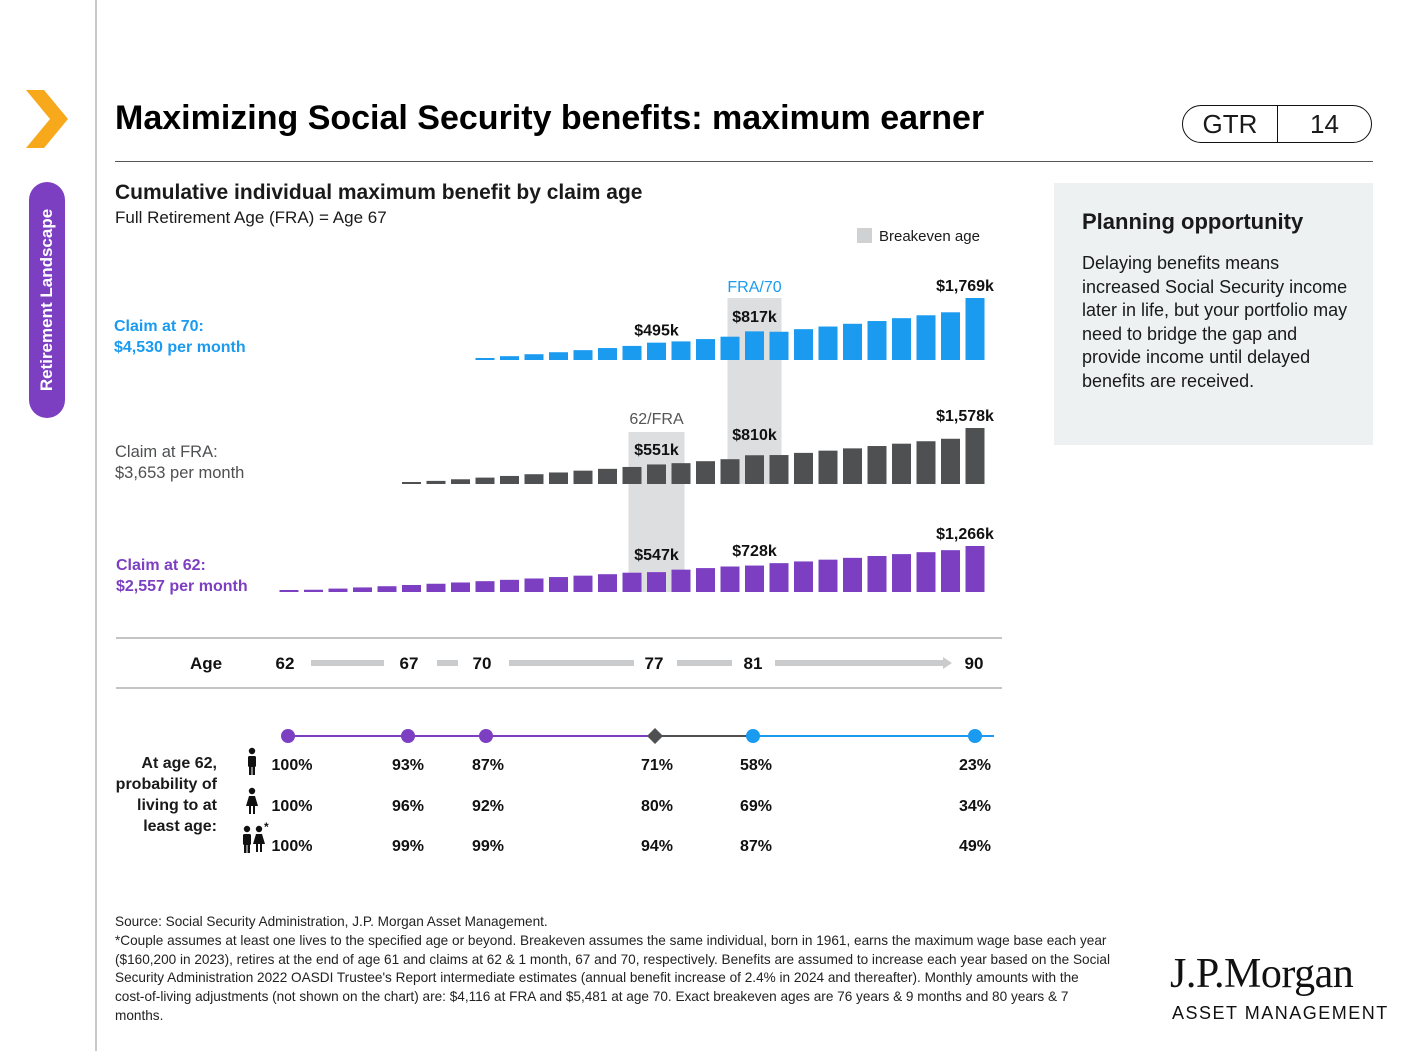 The image size is (1401, 1051). Describe the element at coordinates (408, 806) in the screenshot. I see `probability-value: 96%` at that location.